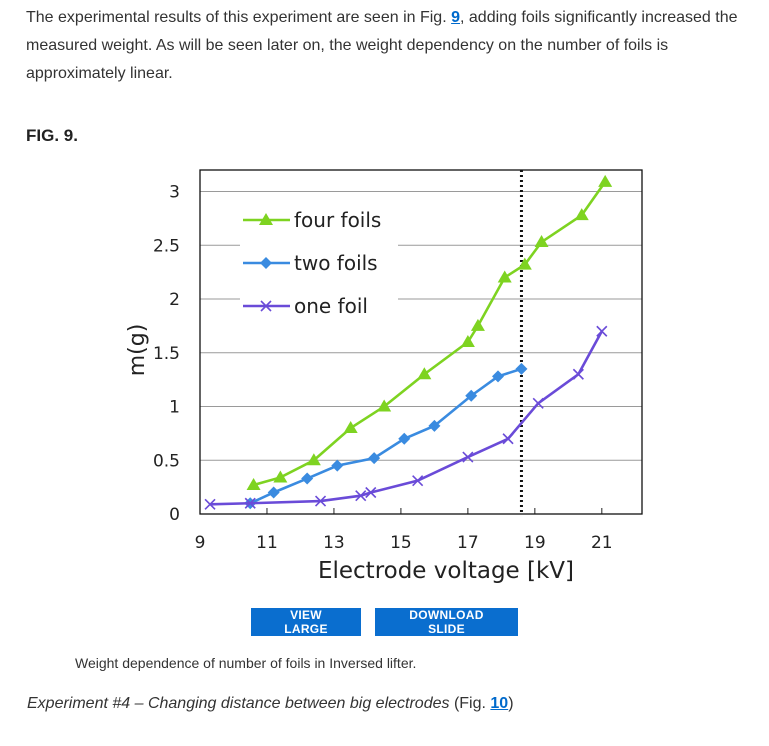  Describe the element at coordinates (266, 306) in the screenshot. I see `legend-marker-one-foil` at that location.